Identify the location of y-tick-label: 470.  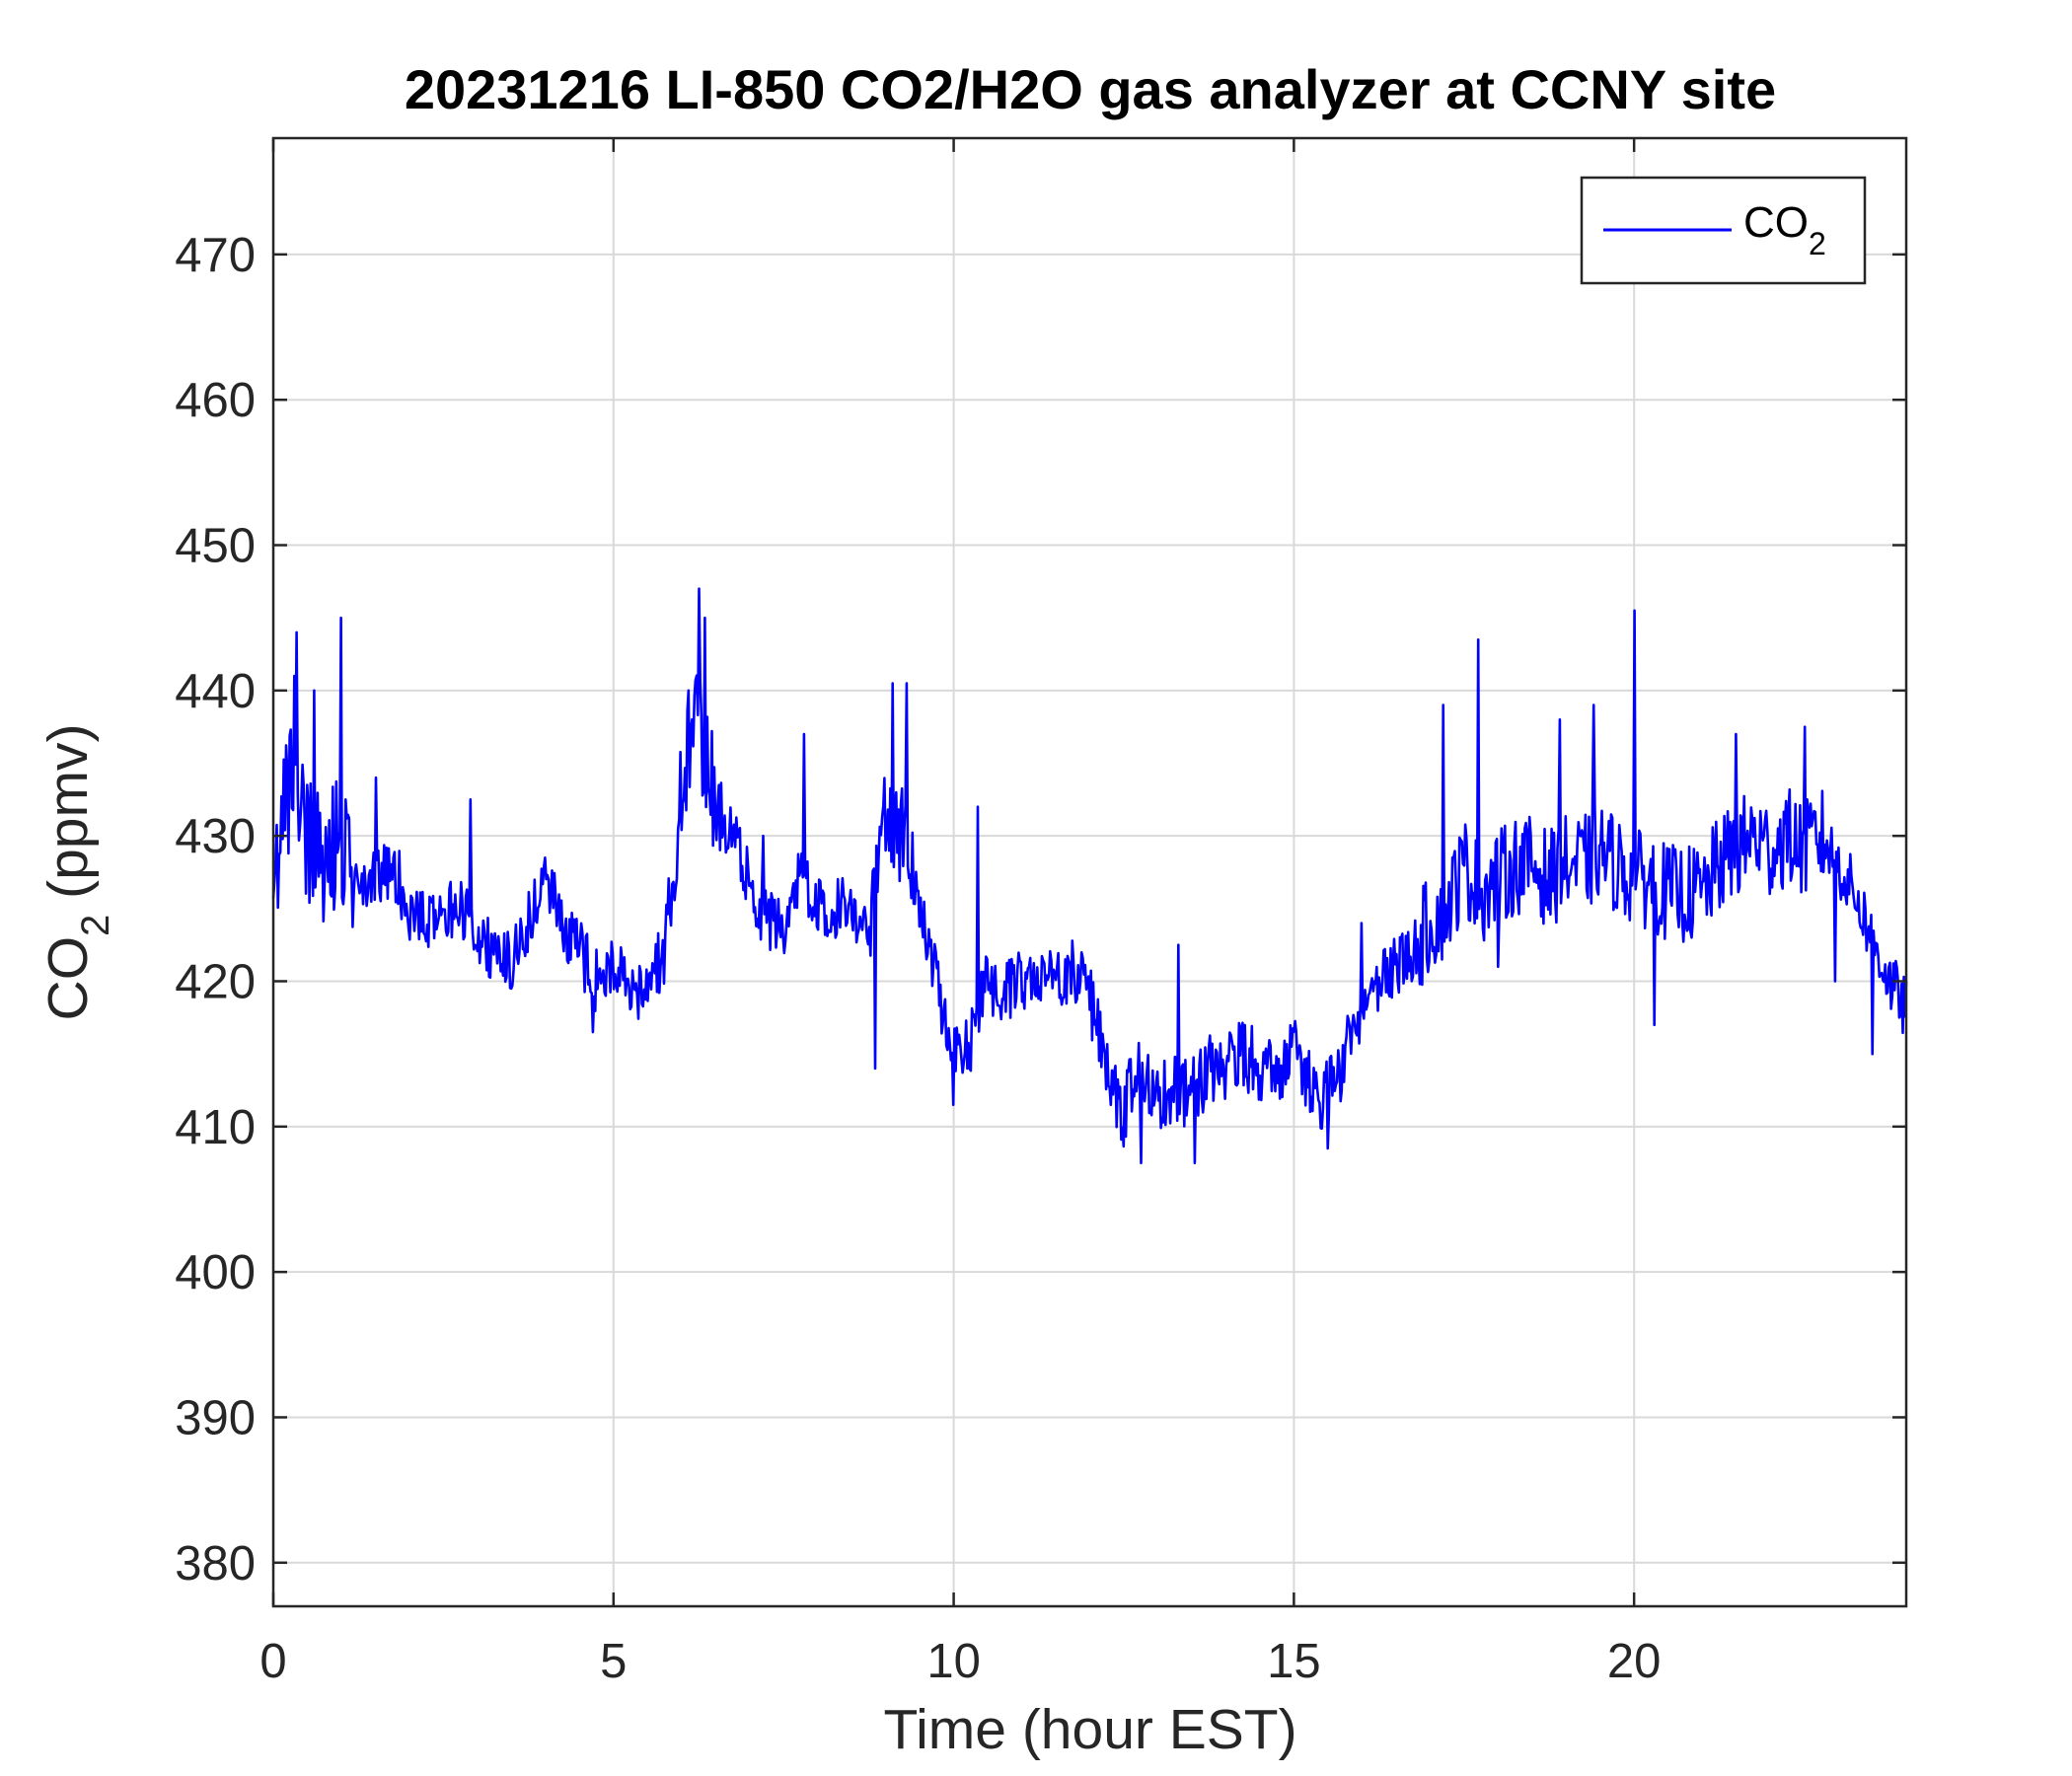
(216, 255).